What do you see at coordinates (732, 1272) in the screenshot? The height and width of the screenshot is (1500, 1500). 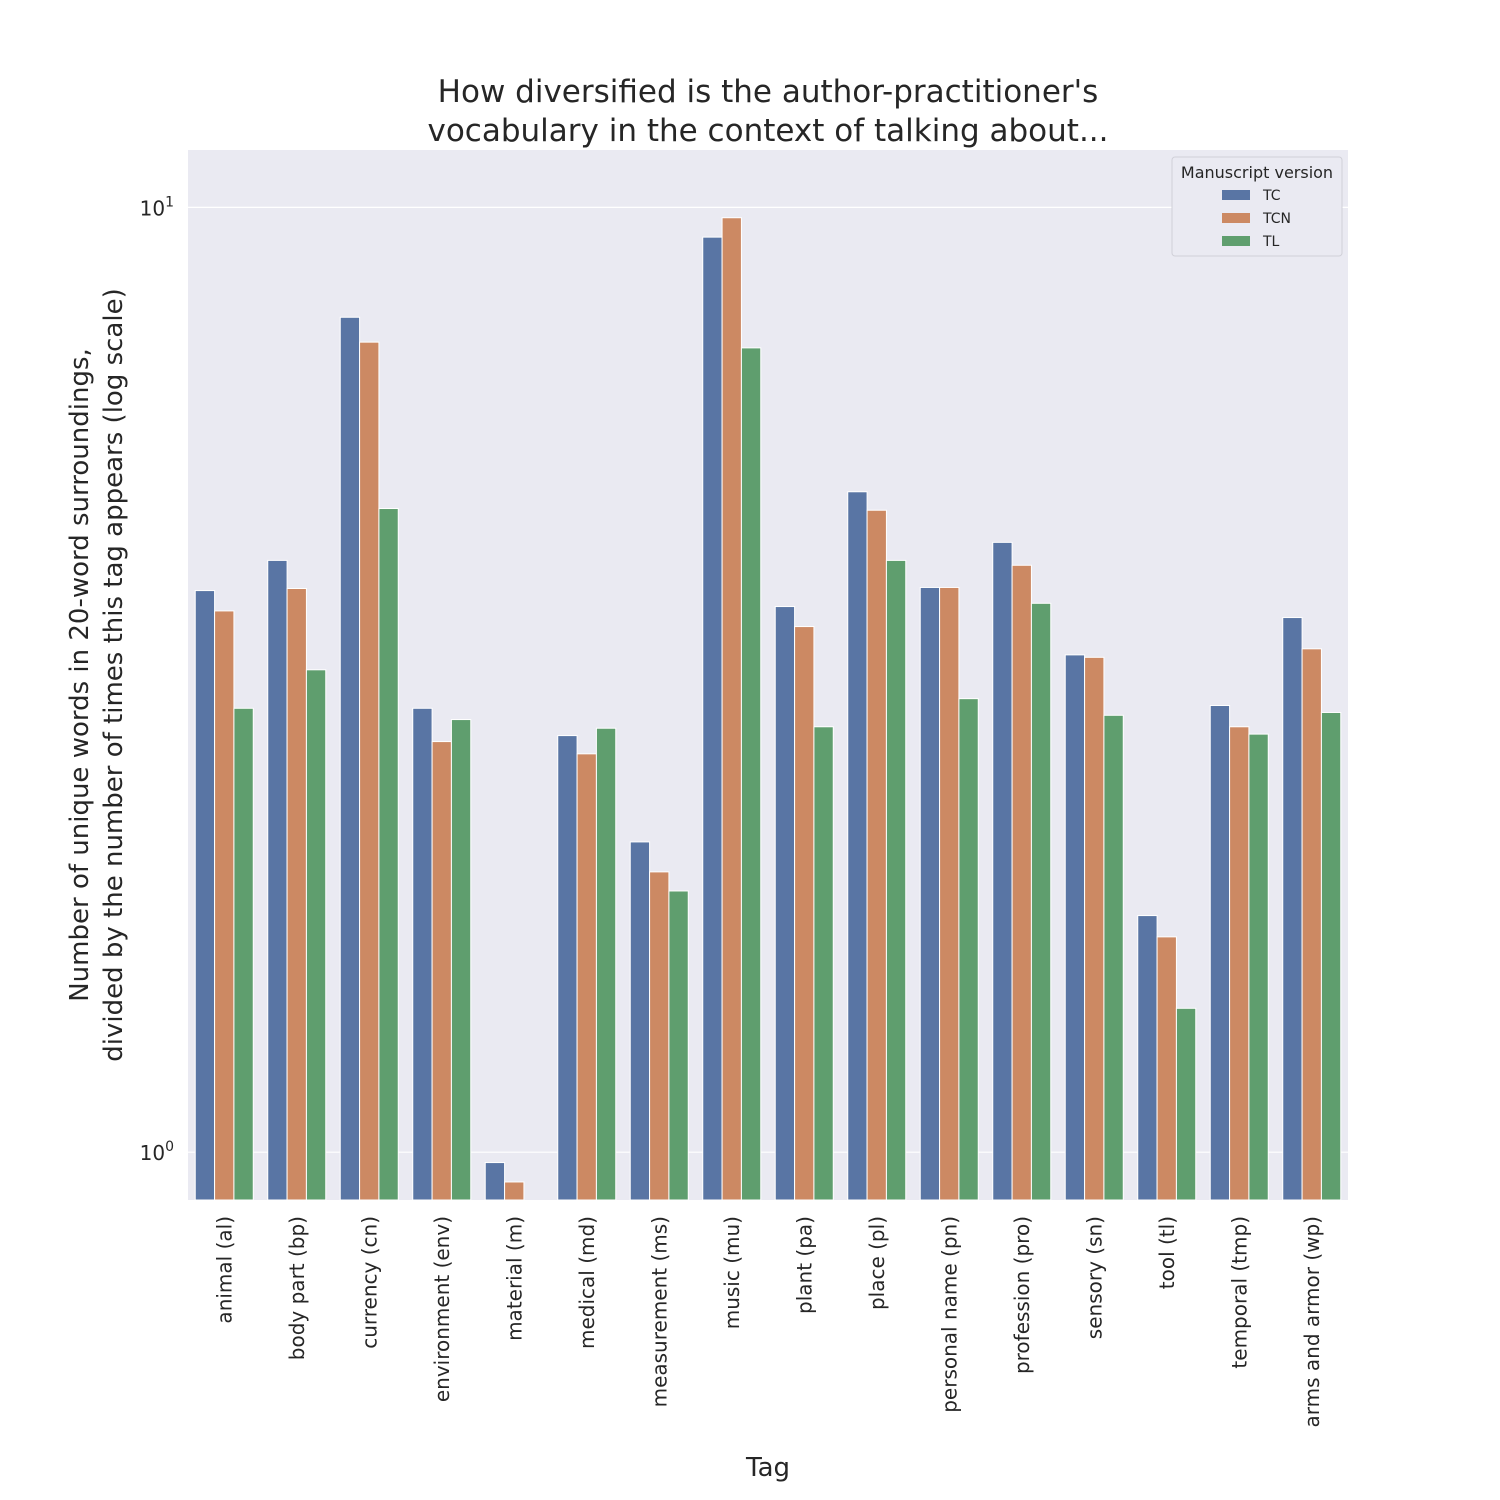 I see `x-tick-label: music (mu)` at bounding box center [732, 1272].